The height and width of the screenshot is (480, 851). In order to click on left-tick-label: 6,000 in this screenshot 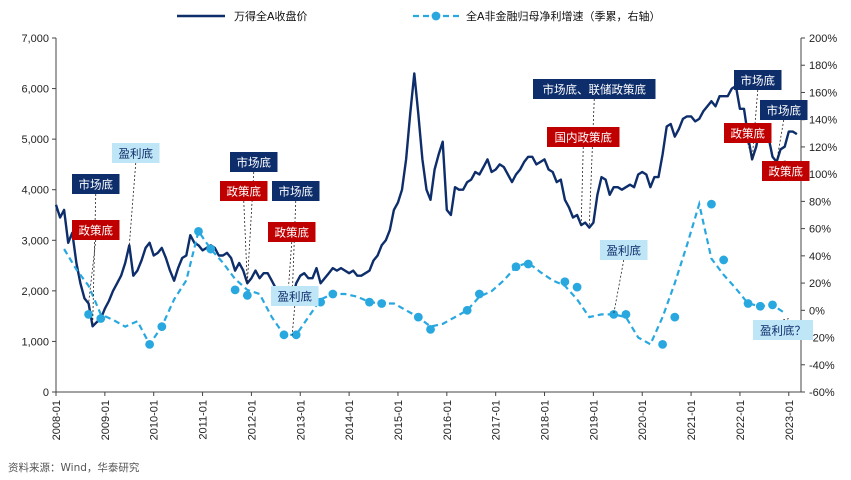, I will do `click(35, 90)`.